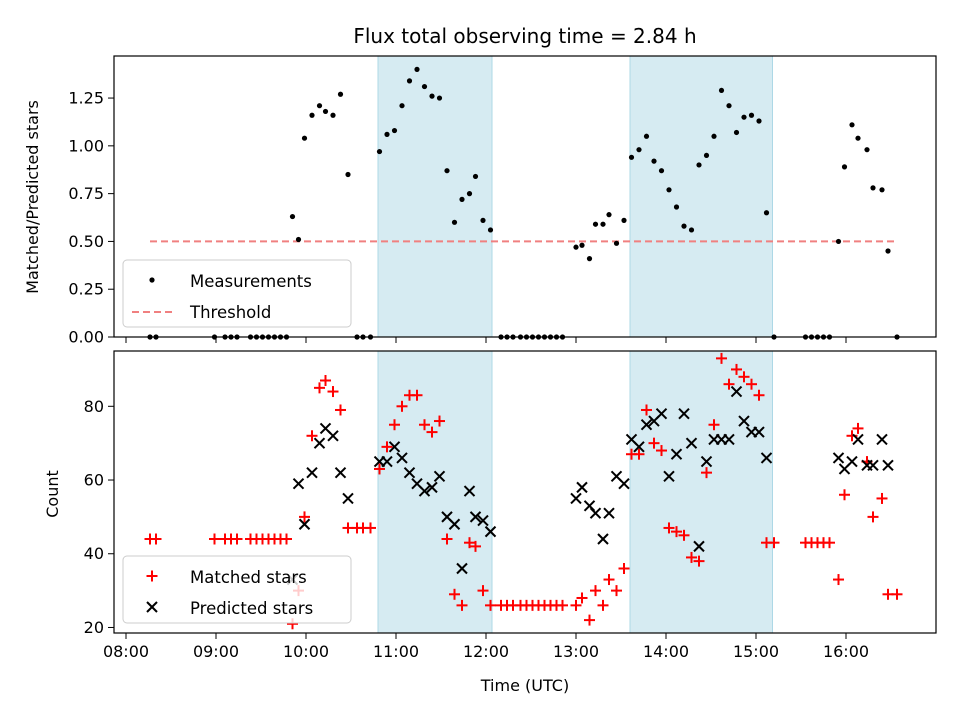 This screenshot has height=720, width=960. What do you see at coordinates (86, 289) in the screenshot?
I see `y-tick-label: 0.25` at bounding box center [86, 289].